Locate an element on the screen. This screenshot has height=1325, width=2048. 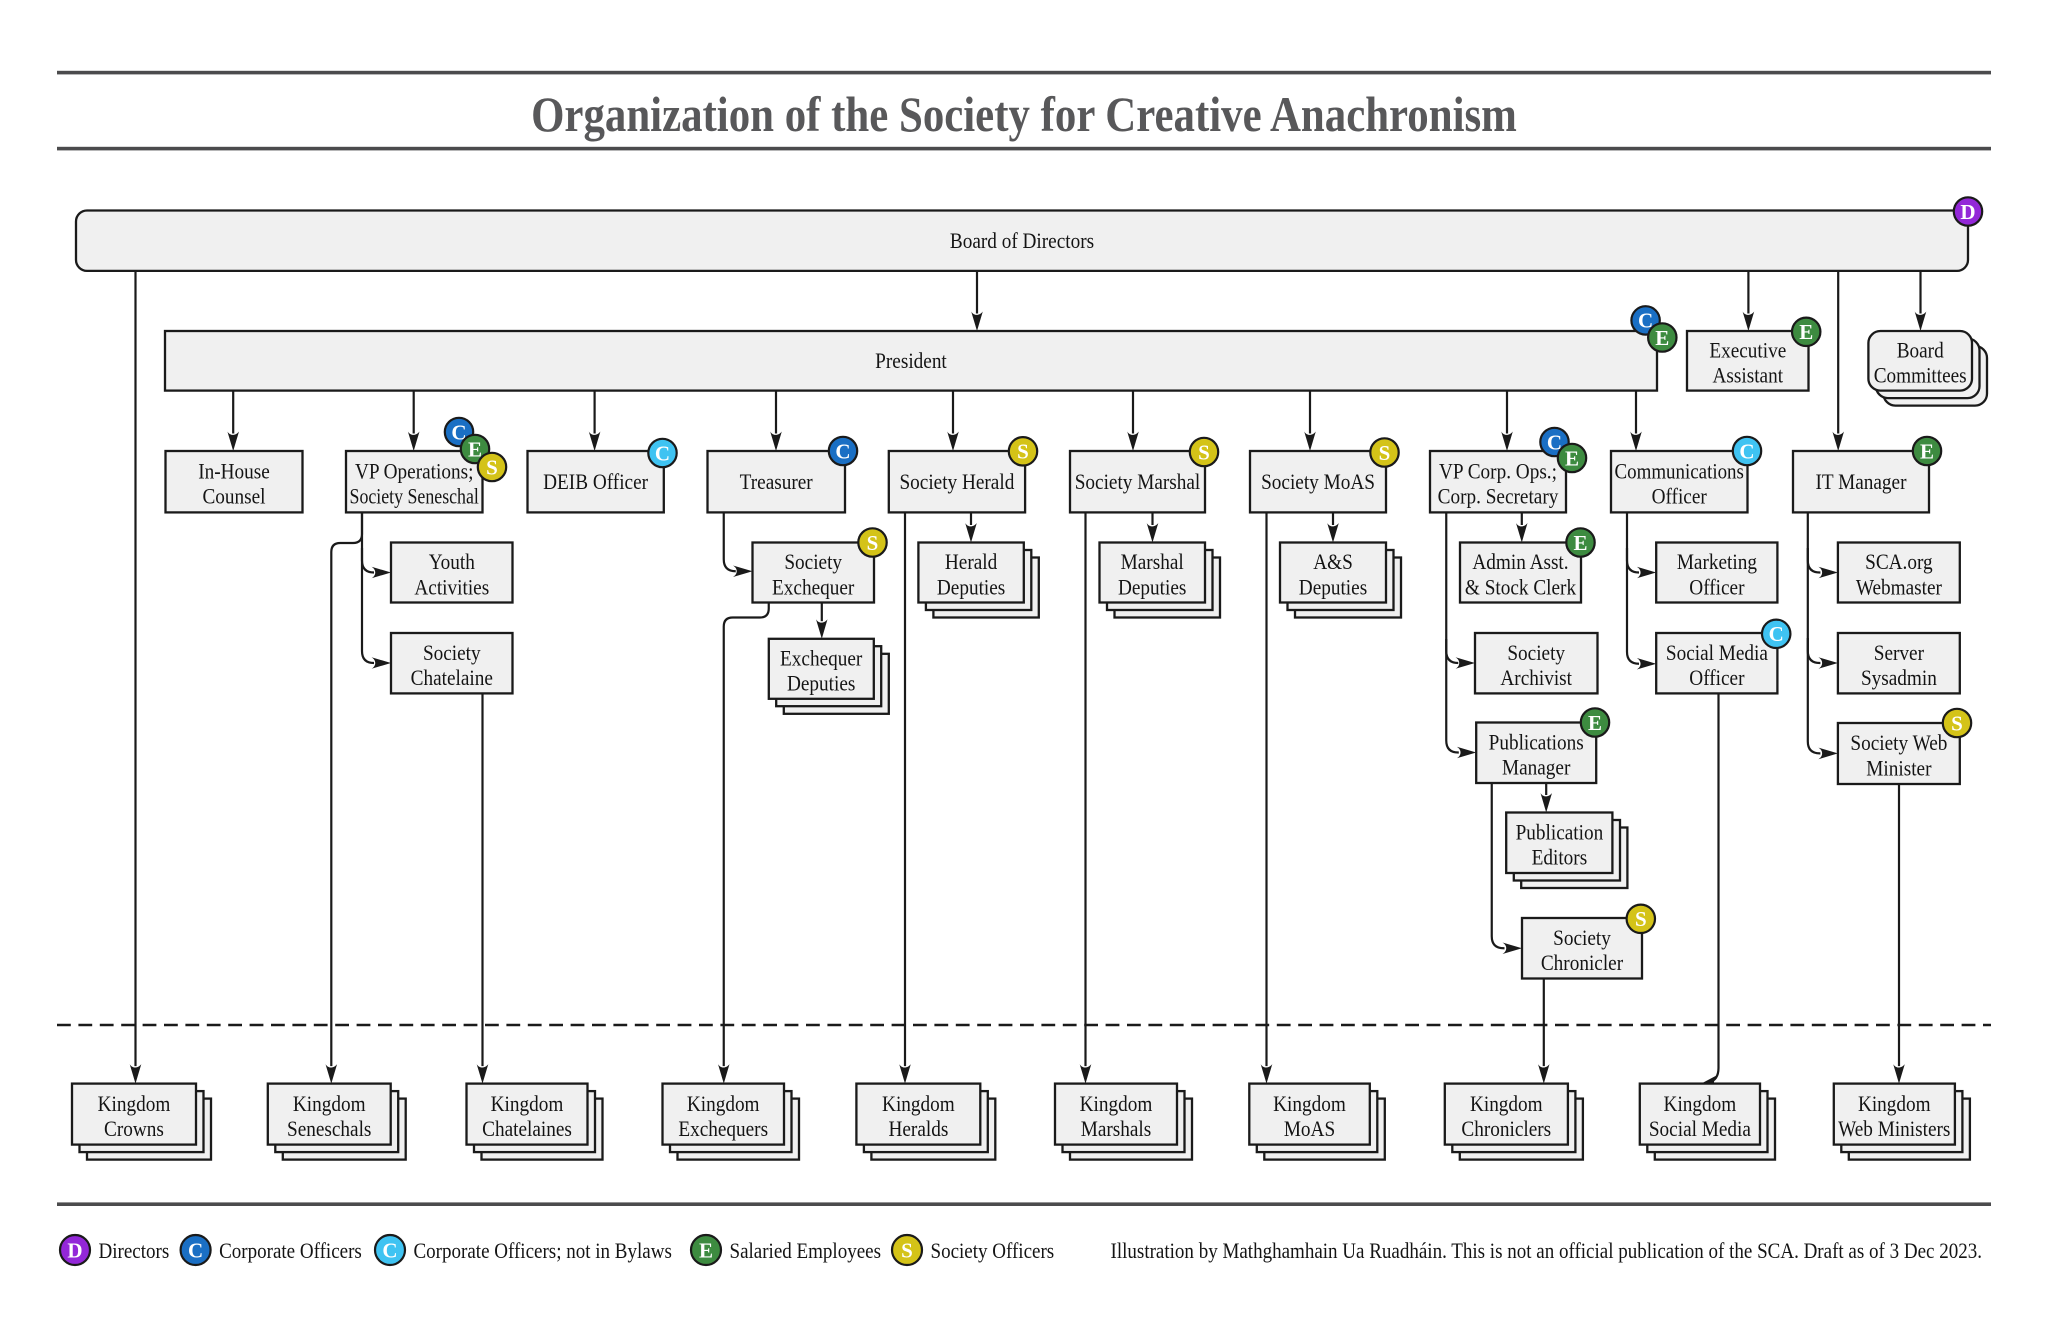
svg-text: Corp. Secretary is located at coordinates (1498, 497).